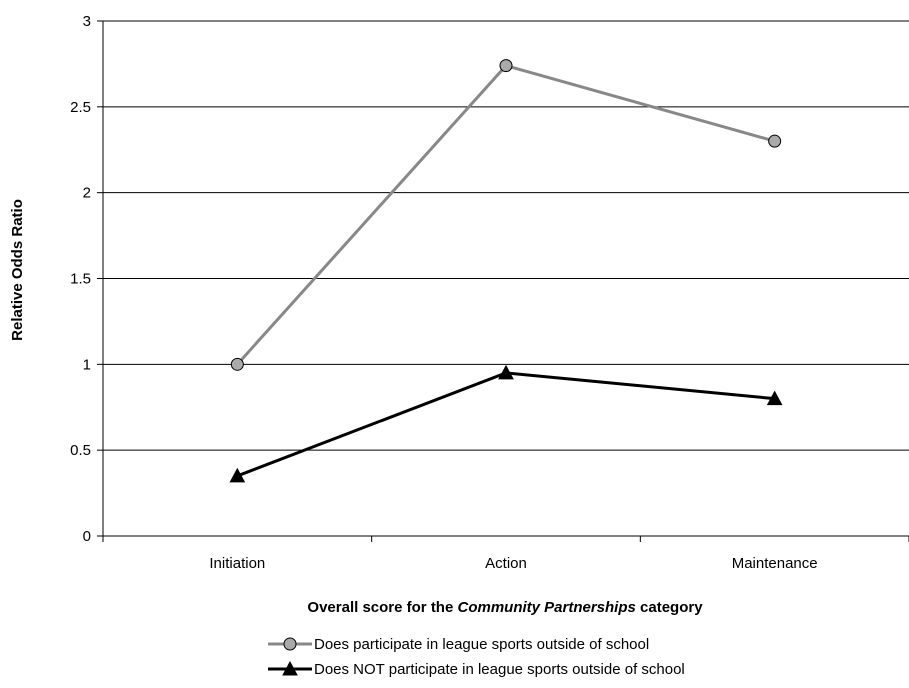 Image resolution: width=909 pixels, height=688 pixels. What do you see at coordinates (290, 668) in the screenshot?
I see `legend-triangle-marker` at bounding box center [290, 668].